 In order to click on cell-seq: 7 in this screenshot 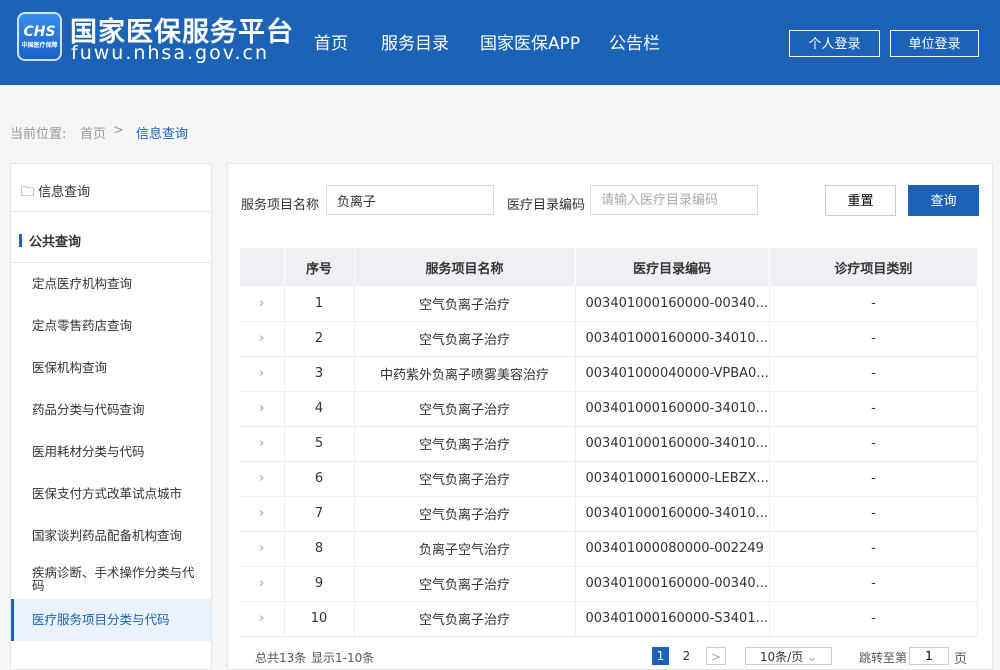, I will do `click(319, 514)`.